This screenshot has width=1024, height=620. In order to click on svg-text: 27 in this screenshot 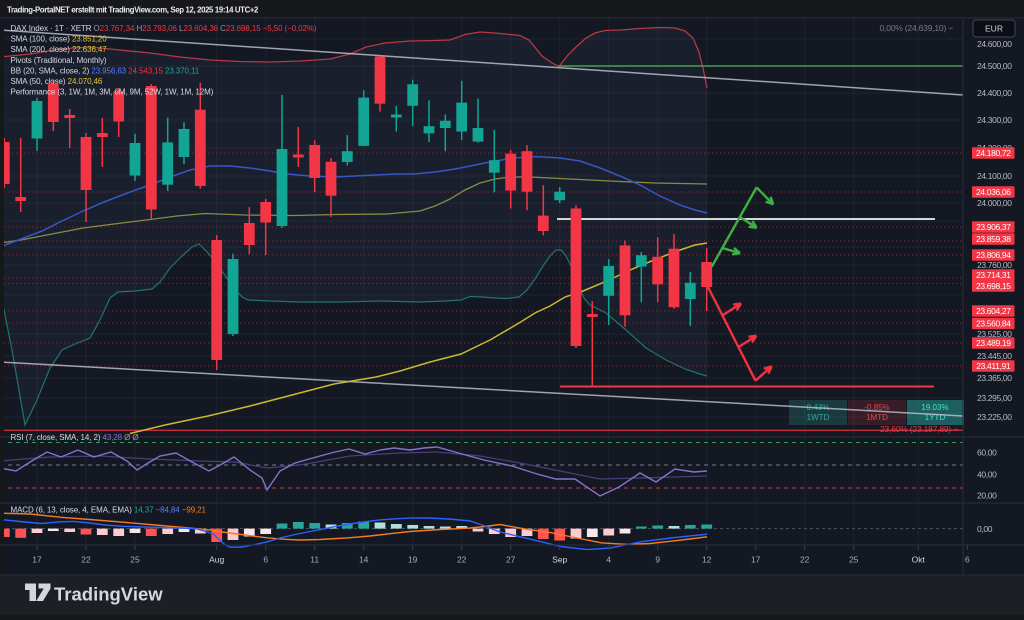, I will do `click(511, 560)`.